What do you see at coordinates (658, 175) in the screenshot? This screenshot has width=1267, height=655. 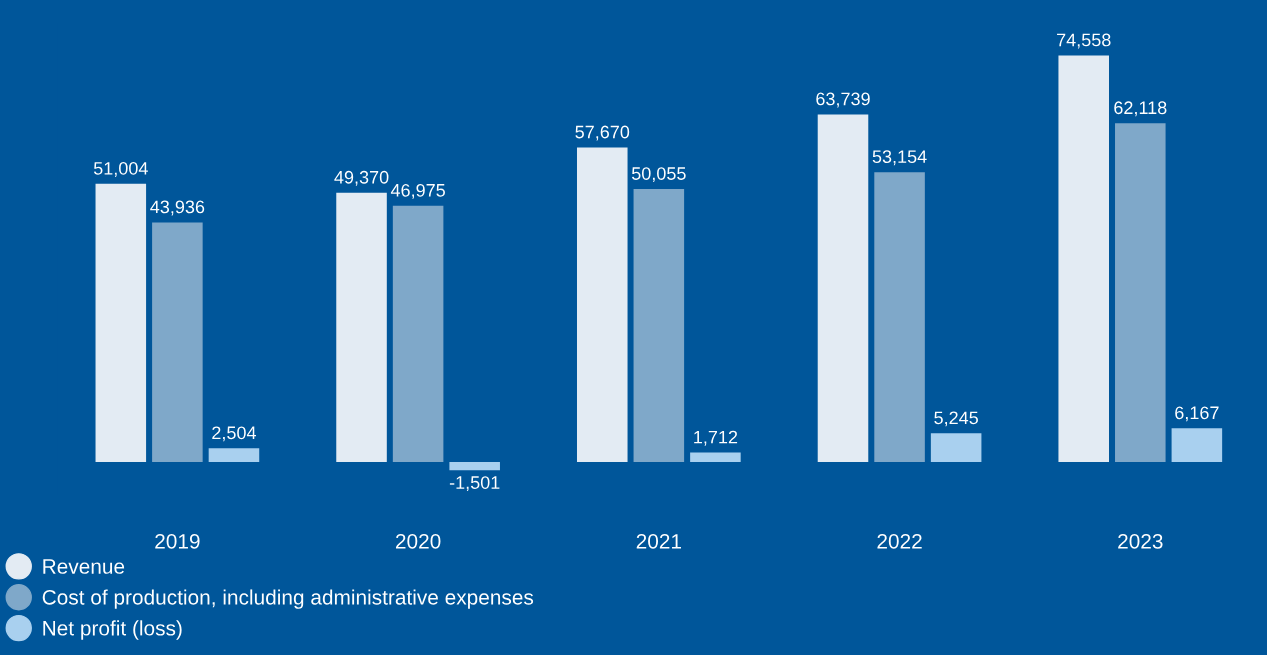 I see `data-label: 50,055` at bounding box center [658, 175].